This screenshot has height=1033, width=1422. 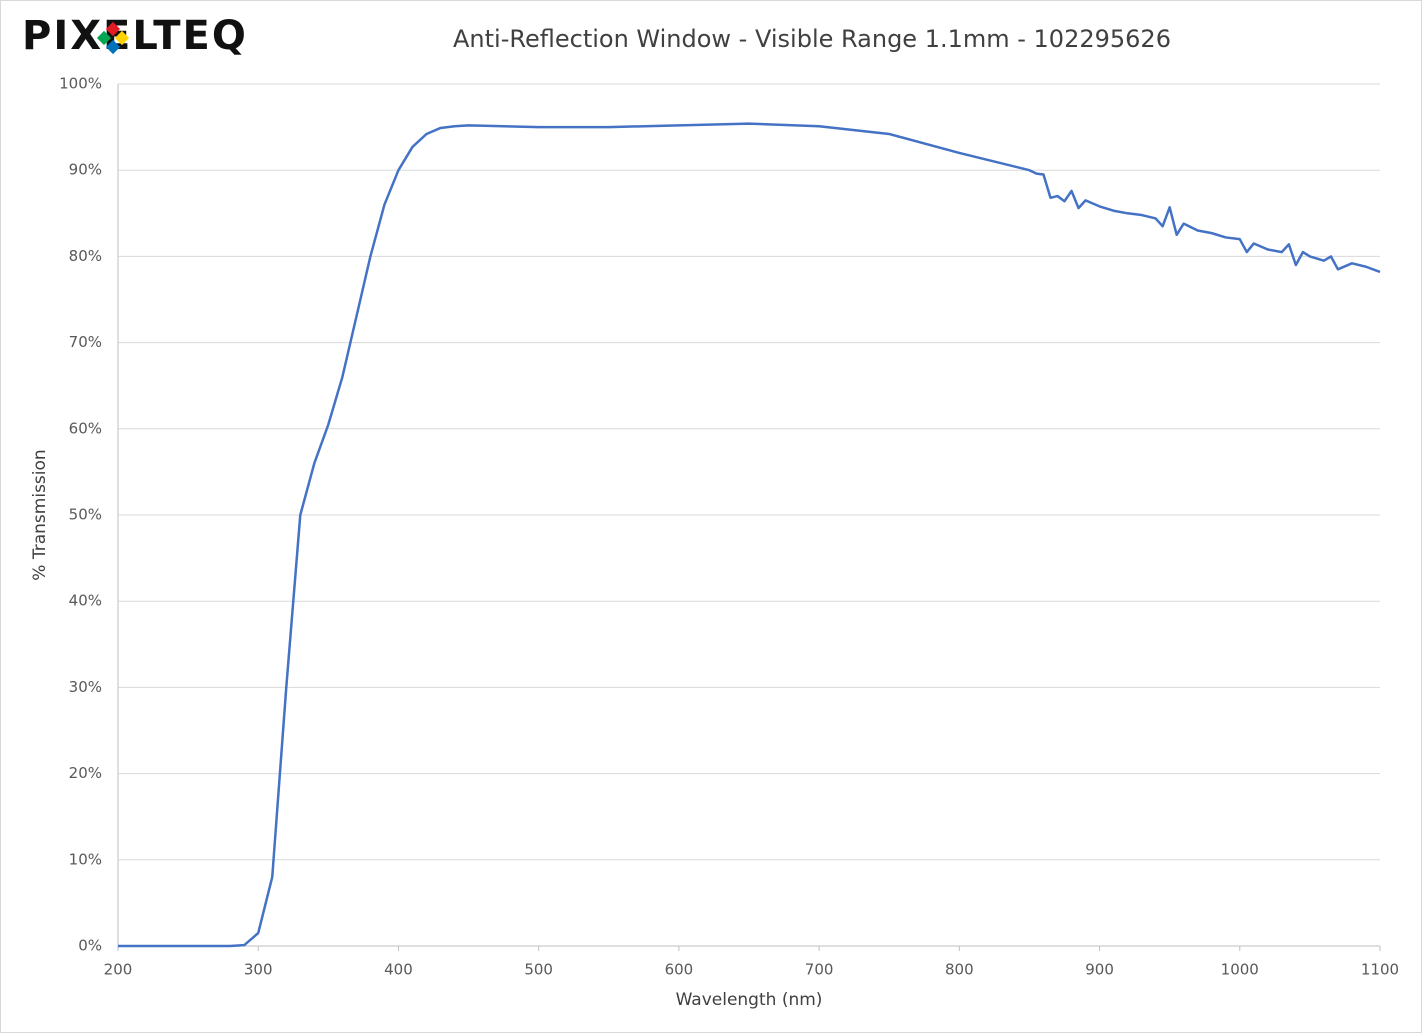 I want to click on x-tick-label: 700, so click(x=819, y=970).